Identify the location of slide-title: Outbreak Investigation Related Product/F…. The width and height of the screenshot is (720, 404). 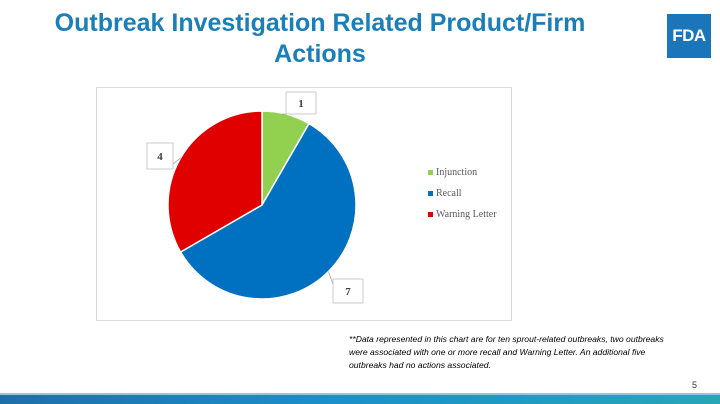
(320, 39).